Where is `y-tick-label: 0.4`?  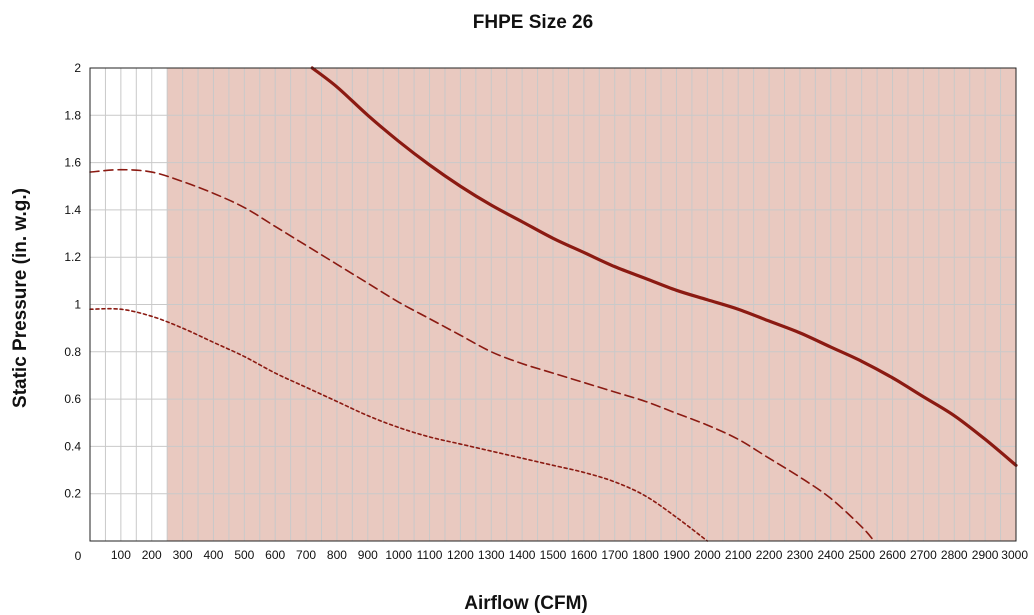 y-tick-label: 0.4 is located at coordinates (72, 446).